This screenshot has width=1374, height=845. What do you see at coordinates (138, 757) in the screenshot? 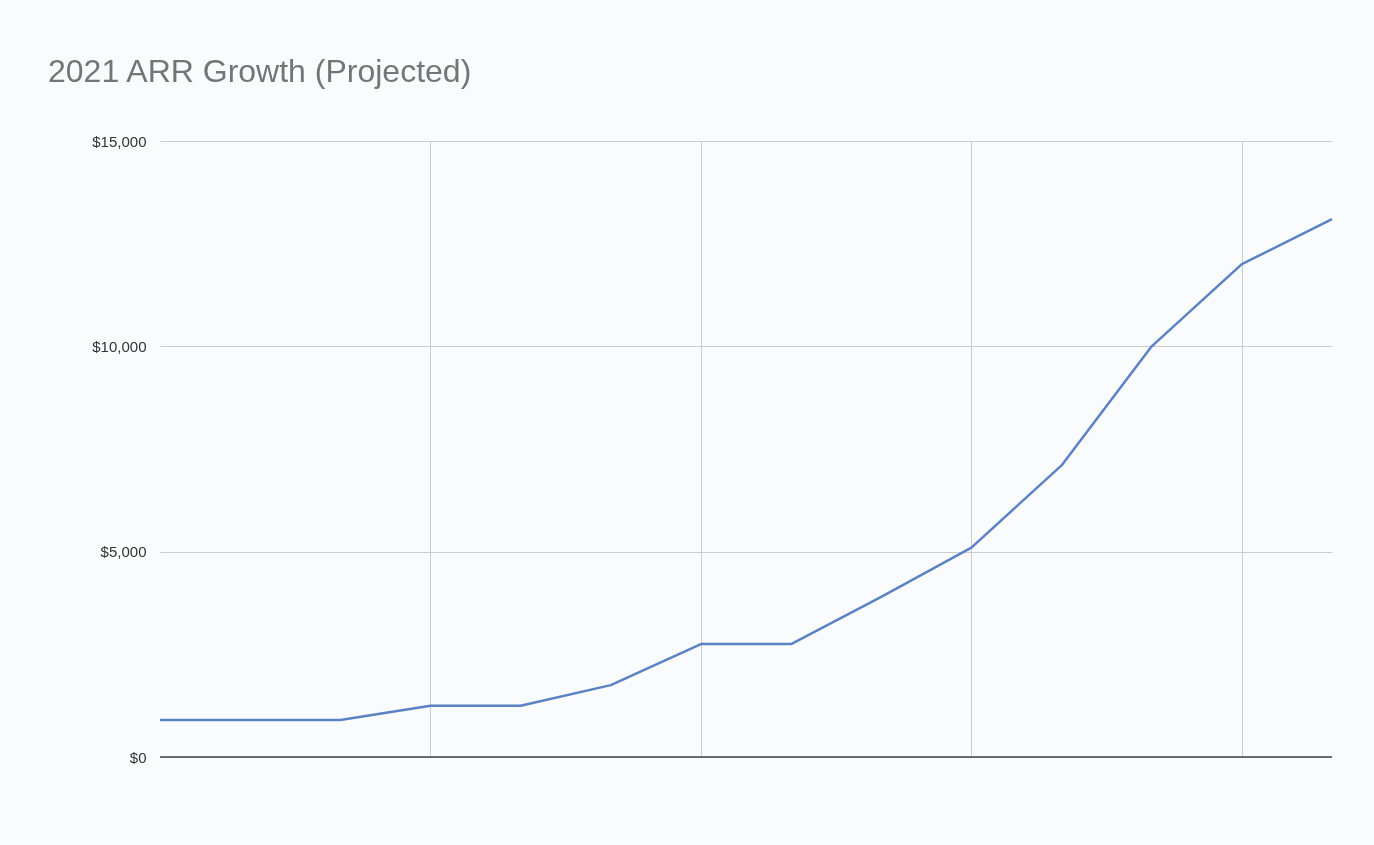
I see `y-tick-label: $0` at bounding box center [138, 757].